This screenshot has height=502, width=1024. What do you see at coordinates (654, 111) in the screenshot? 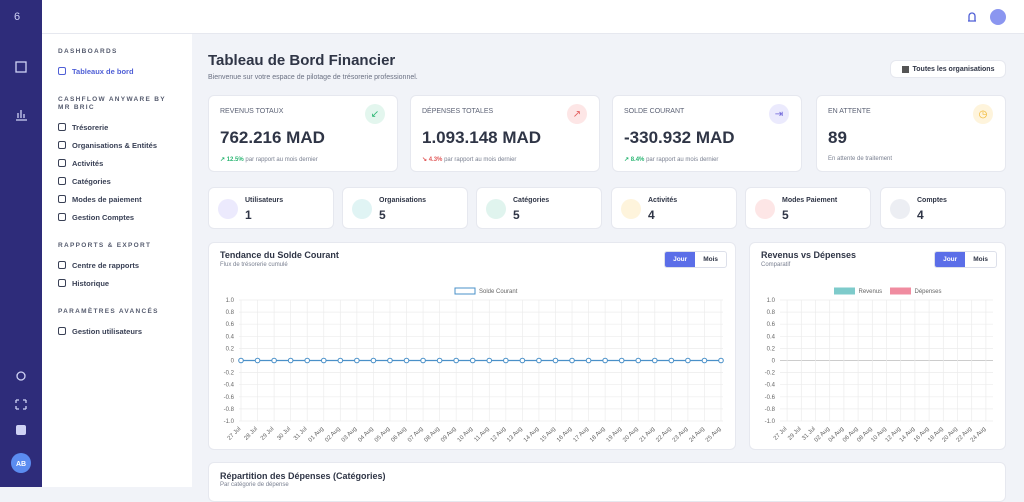
I see `kpi-label: SOLDE COURANT` at bounding box center [654, 111].